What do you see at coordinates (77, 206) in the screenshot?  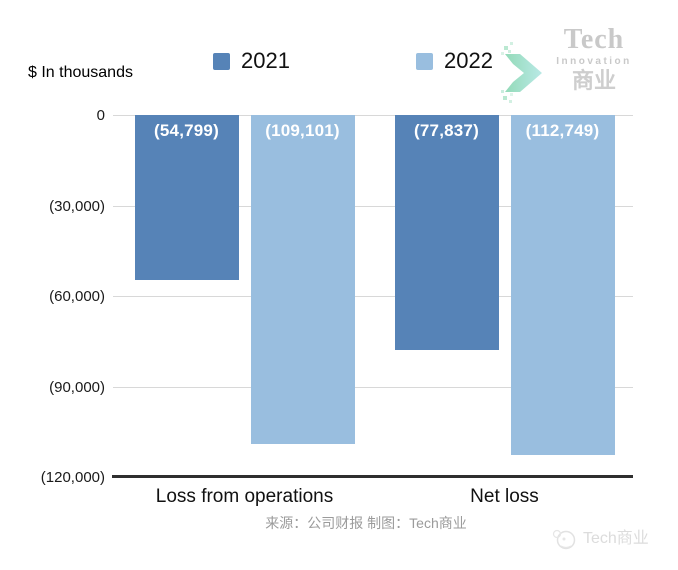 I see `y-tick-label: (30,000)` at bounding box center [77, 206].